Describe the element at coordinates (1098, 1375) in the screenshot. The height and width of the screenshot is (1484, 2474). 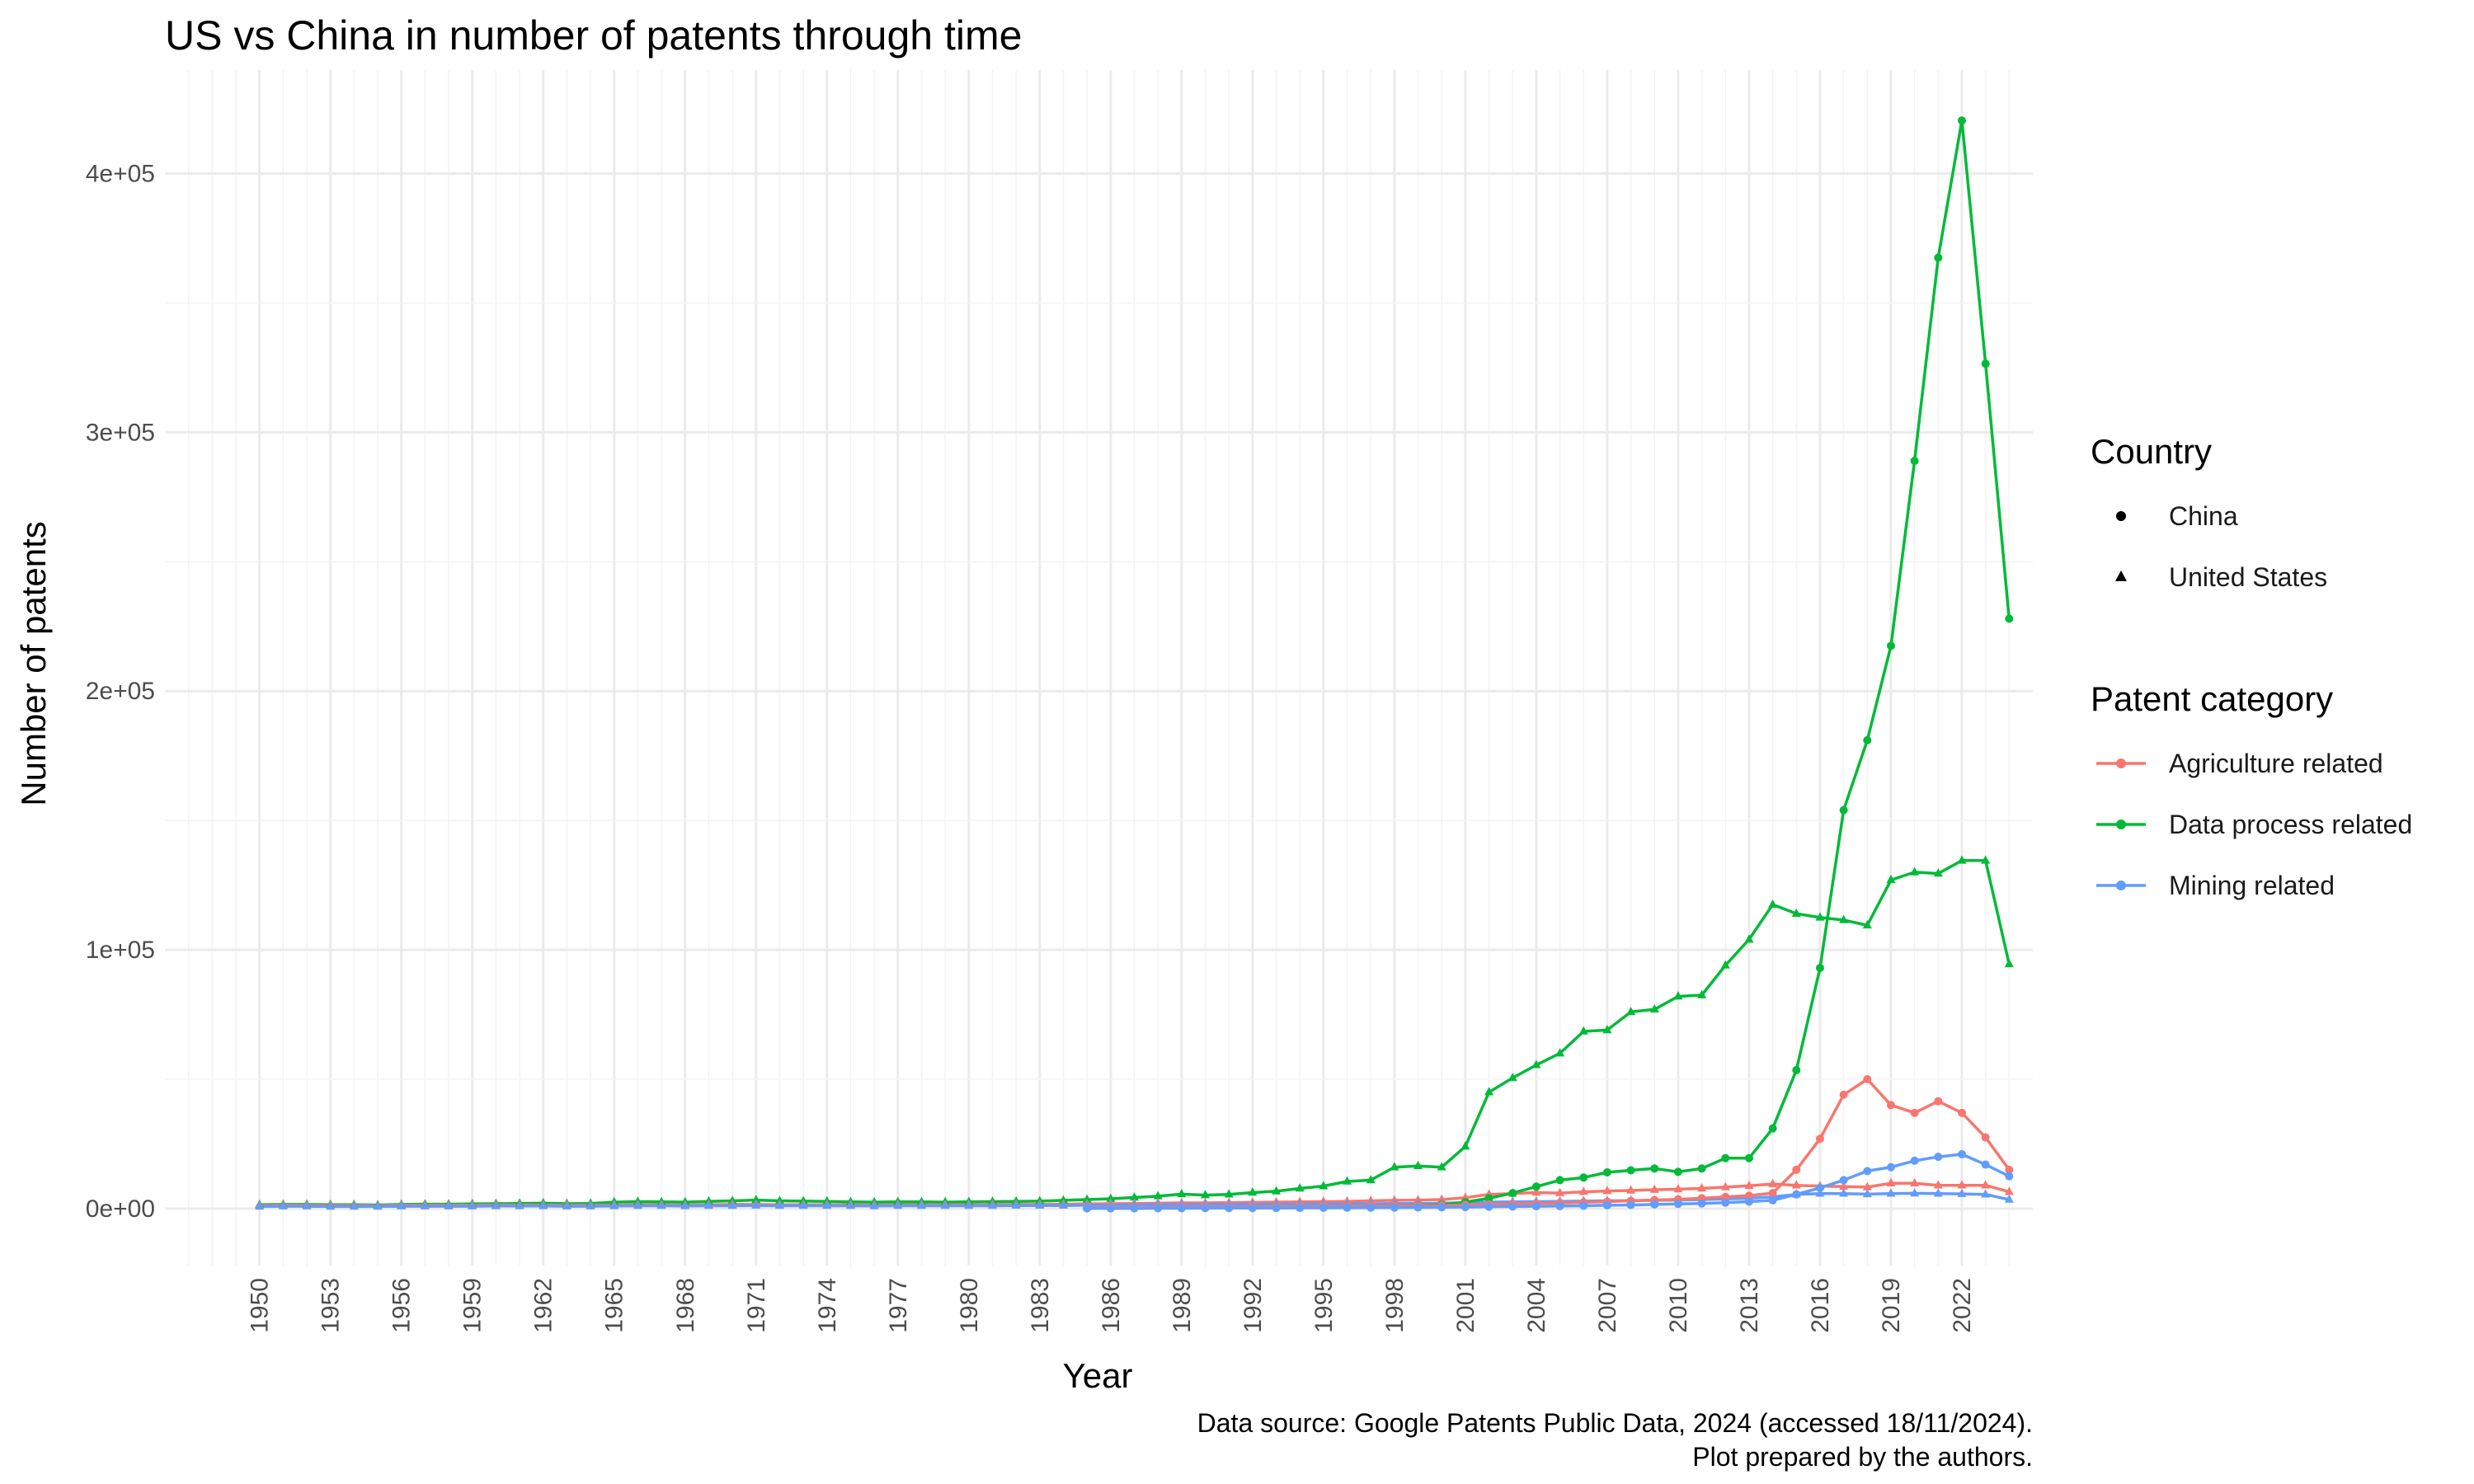
I see `x-axis-title: Year` at that location.